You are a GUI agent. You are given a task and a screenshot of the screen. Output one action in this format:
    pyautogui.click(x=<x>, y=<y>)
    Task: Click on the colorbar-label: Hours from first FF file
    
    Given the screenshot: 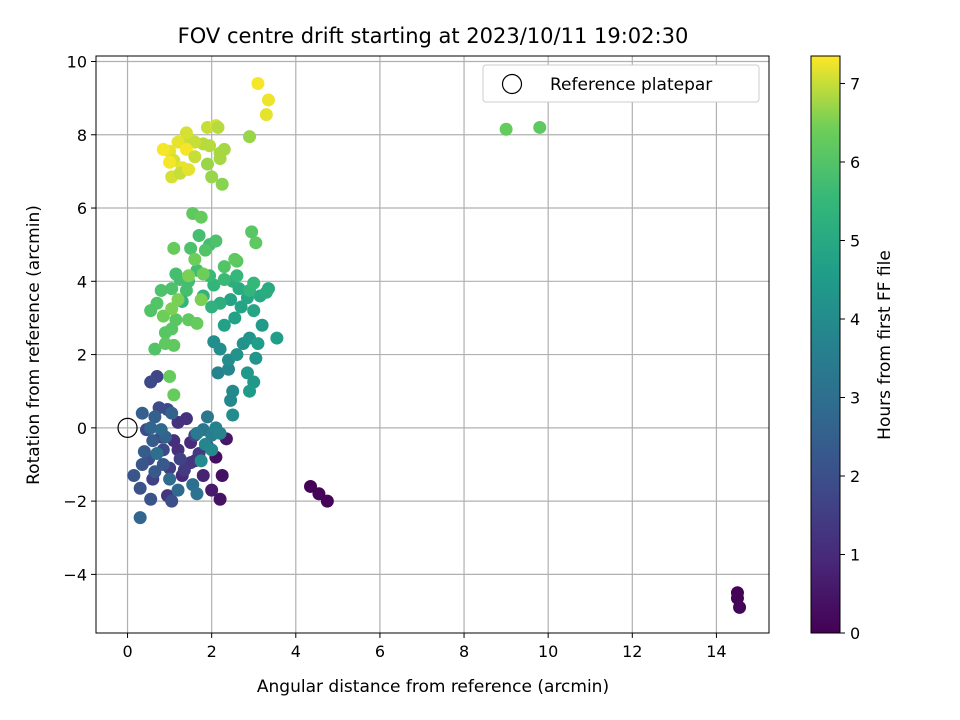 What is the action you would take?
    pyautogui.click(x=885, y=345)
    